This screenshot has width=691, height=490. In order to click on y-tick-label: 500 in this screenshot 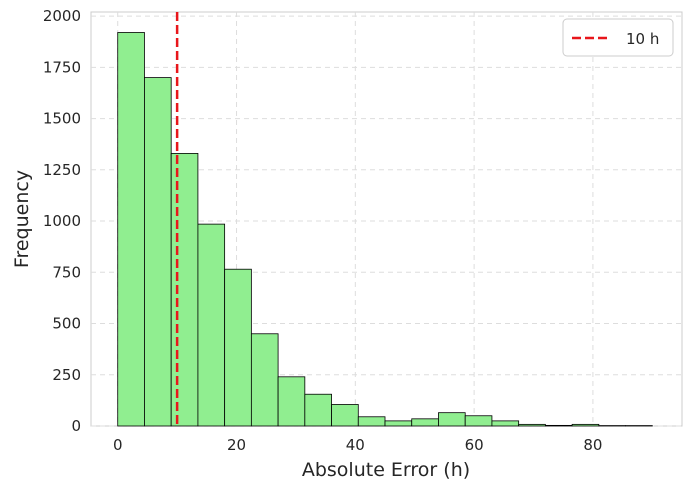, I will do `click(66, 324)`.